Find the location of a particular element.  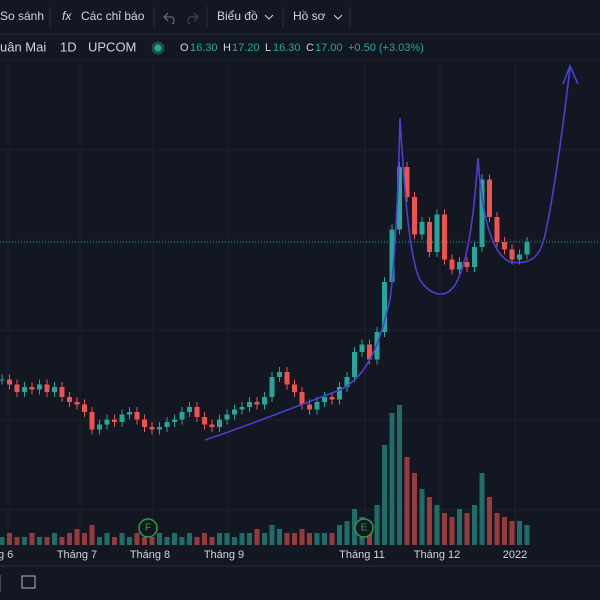

compare-button: So sánh is located at coordinates (22, 16).